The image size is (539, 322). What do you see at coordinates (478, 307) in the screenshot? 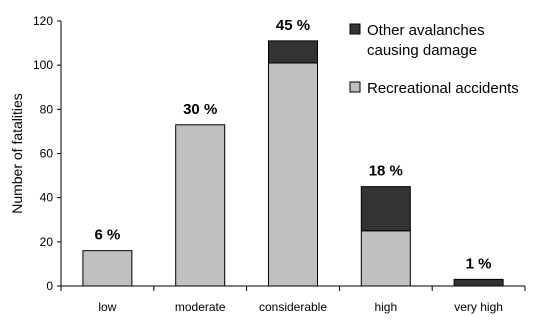
I see `x-tick-label: very high` at bounding box center [478, 307].